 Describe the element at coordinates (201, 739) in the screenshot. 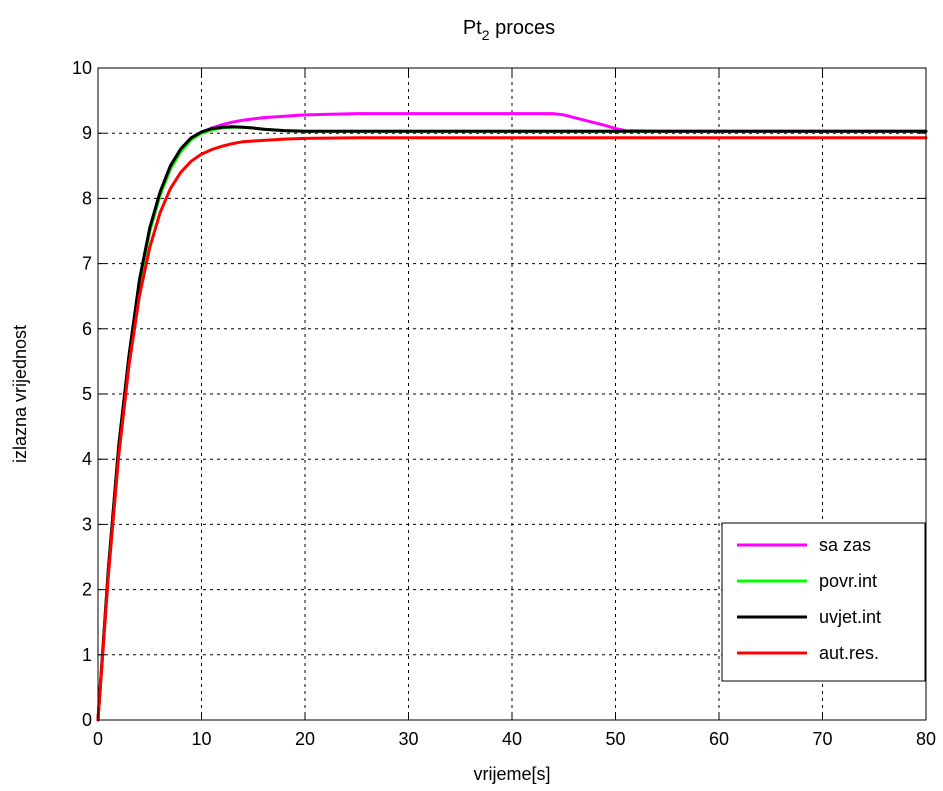

I see `x-tick-label: 10` at that location.